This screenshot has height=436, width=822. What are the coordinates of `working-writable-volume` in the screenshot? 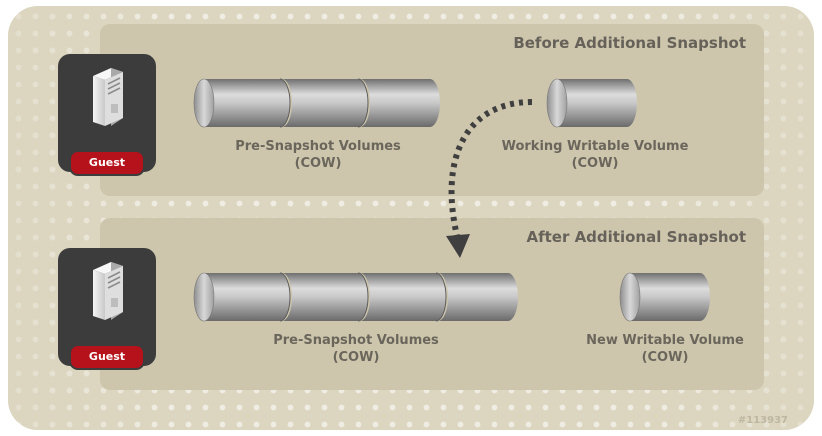 It's located at (591, 103).